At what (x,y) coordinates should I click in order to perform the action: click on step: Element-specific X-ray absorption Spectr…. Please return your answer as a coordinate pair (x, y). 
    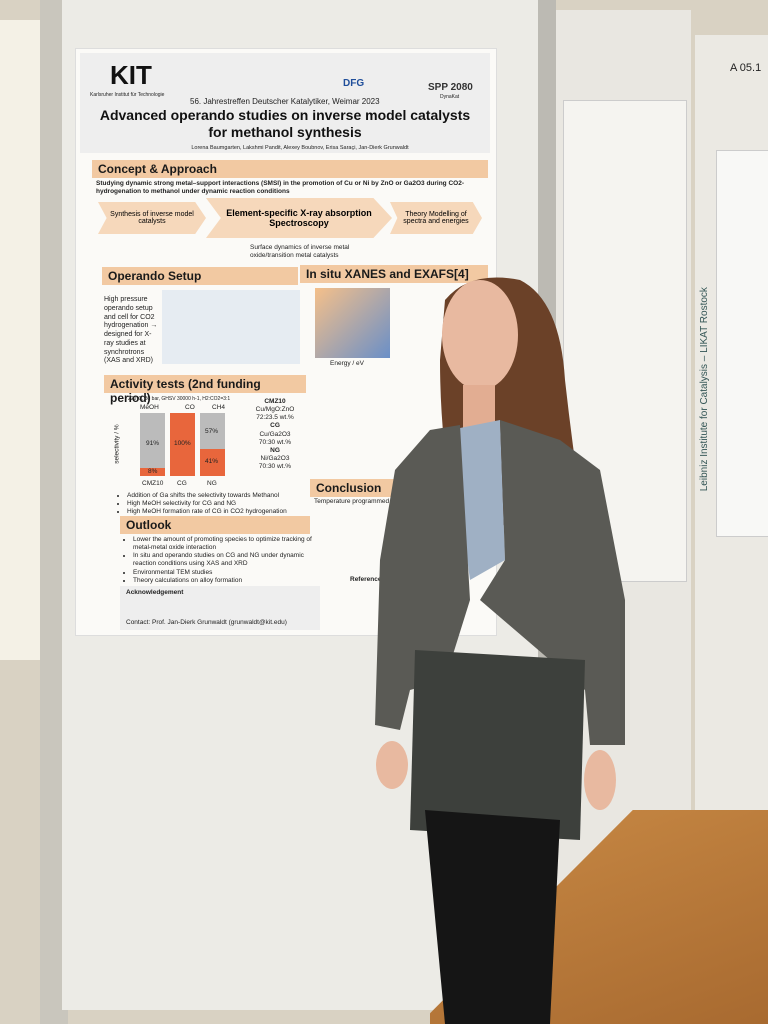
    Looking at the image, I should click on (299, 218).